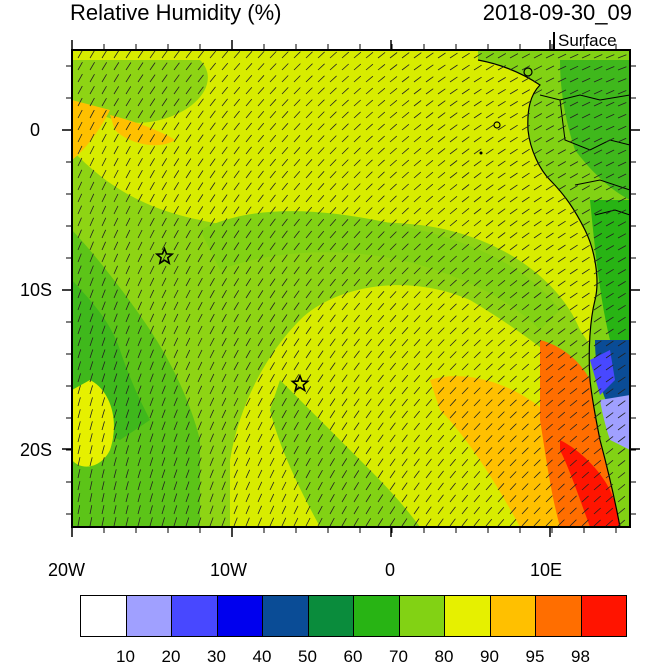 This screenshot has height=667, width=650. Describe the element at coordinates (67, 570) in the screenshot. I see `x-tick-label: 20W` at that location.